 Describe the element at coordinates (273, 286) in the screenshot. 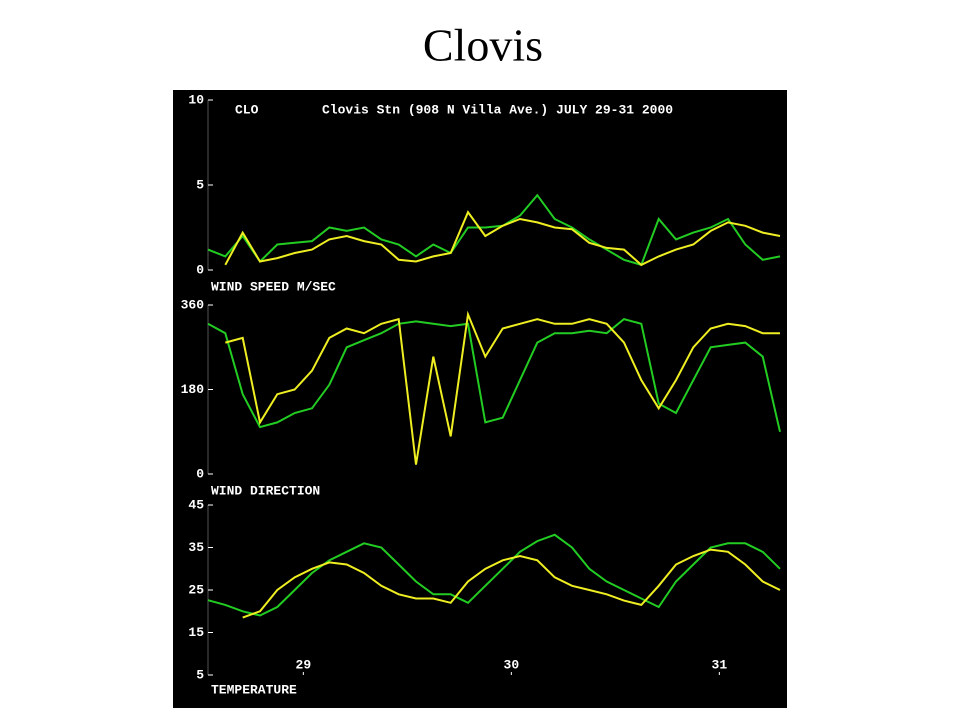

I see `panel-label: WIND SPEED M/SEC` at that location.